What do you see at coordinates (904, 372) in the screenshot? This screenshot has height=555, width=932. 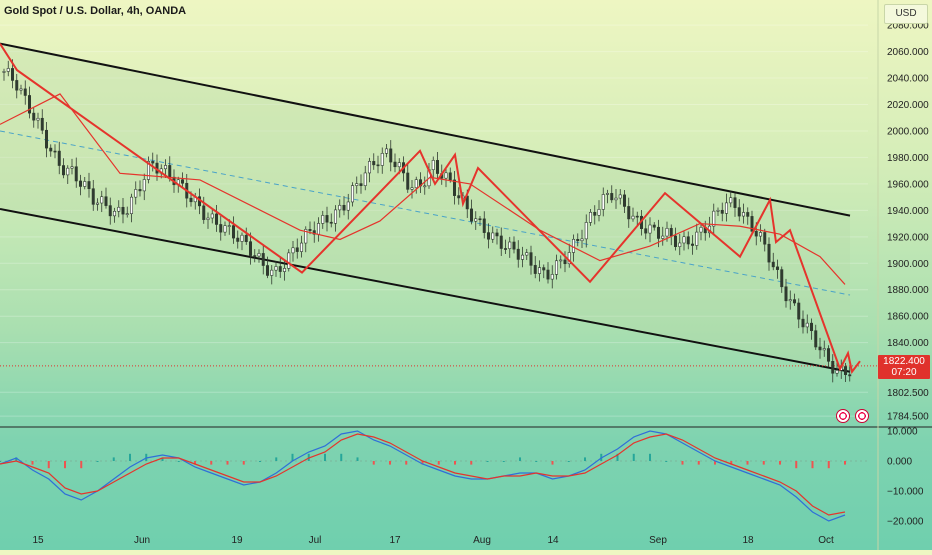 I see `bar-countdown: 07:20` at bounding box center [904, 372].